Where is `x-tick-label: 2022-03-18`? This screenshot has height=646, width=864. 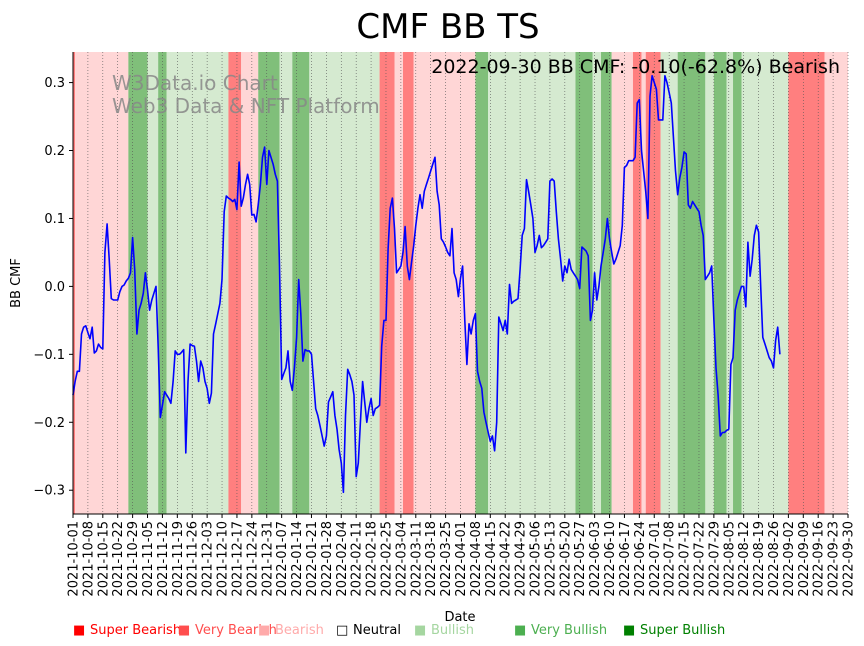 x-tick-label: 2022-03-18 is located at coordinates (431, 559).